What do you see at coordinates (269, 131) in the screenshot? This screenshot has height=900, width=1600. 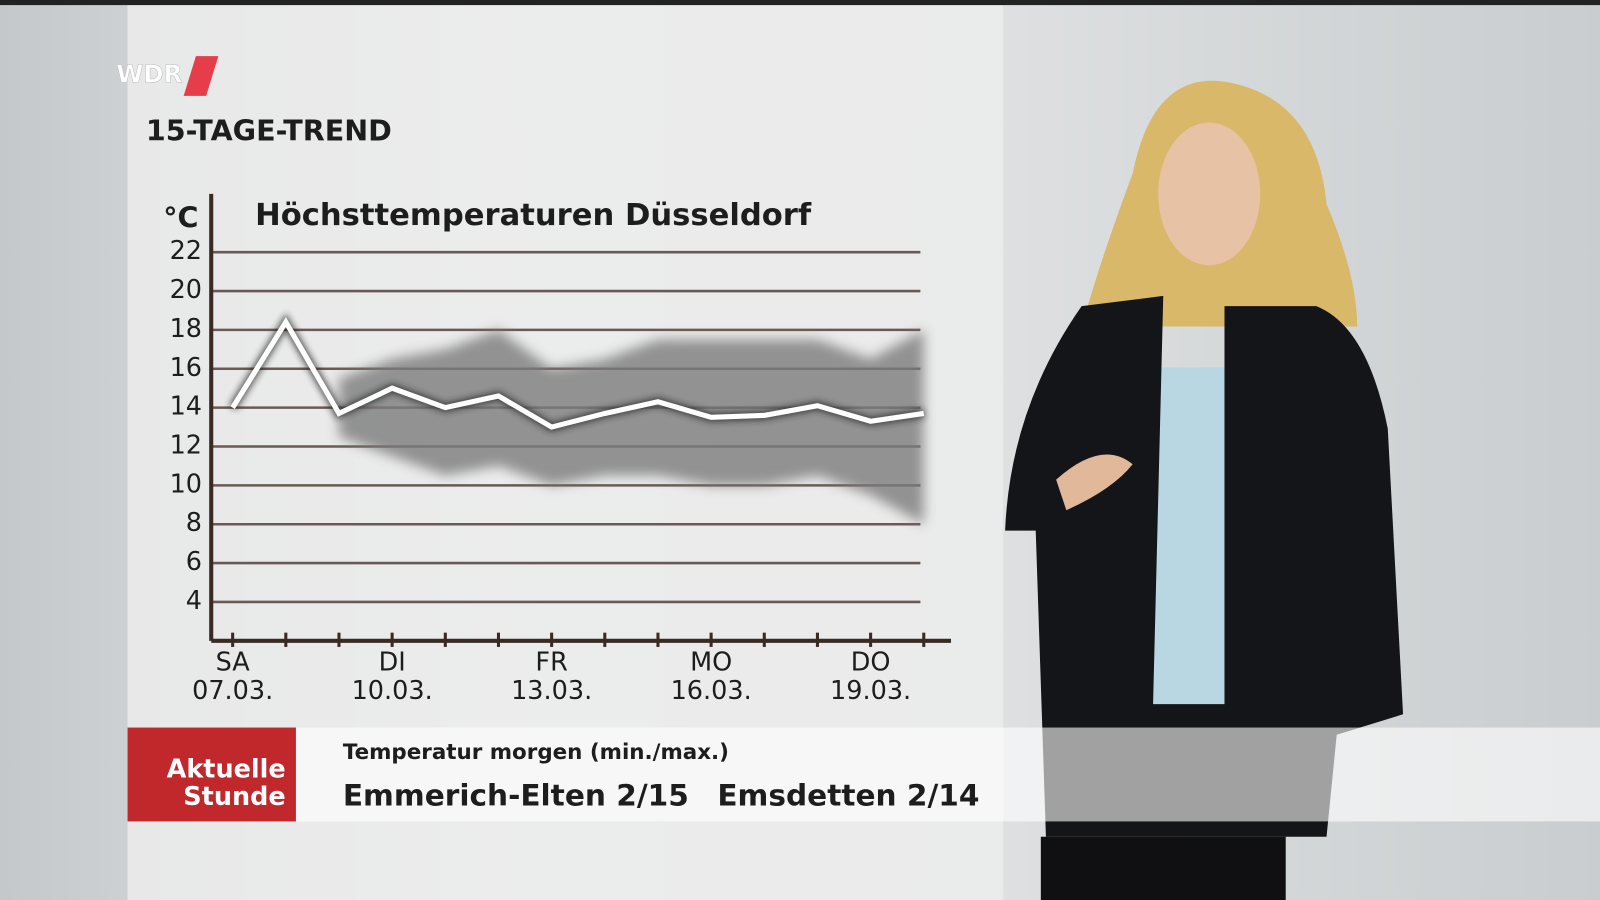 I see `heading: 15-TAGE-TREND` at bounding box center [269, 131].